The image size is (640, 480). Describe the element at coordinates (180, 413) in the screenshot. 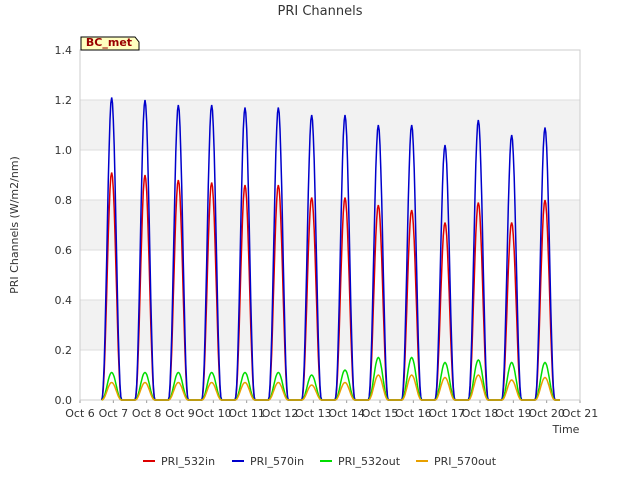

I see `x-tick-label: Oct 9` at that location.